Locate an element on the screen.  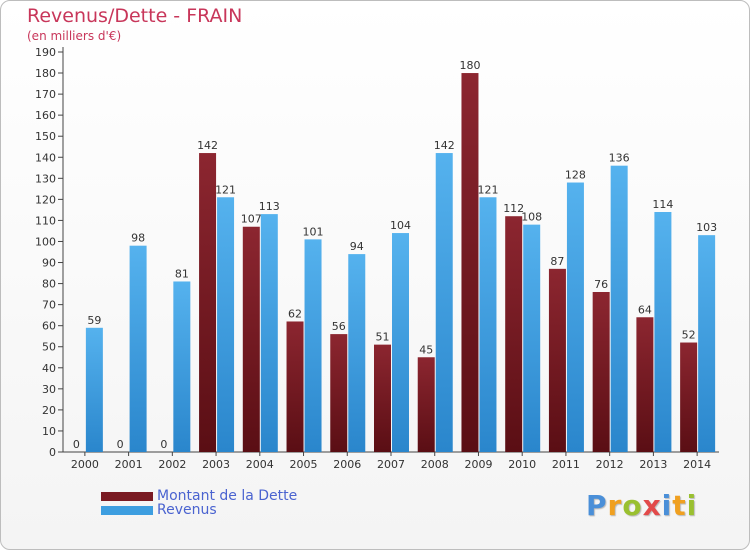
data-label-revenue: 142 is located at coordinates (444, 145).